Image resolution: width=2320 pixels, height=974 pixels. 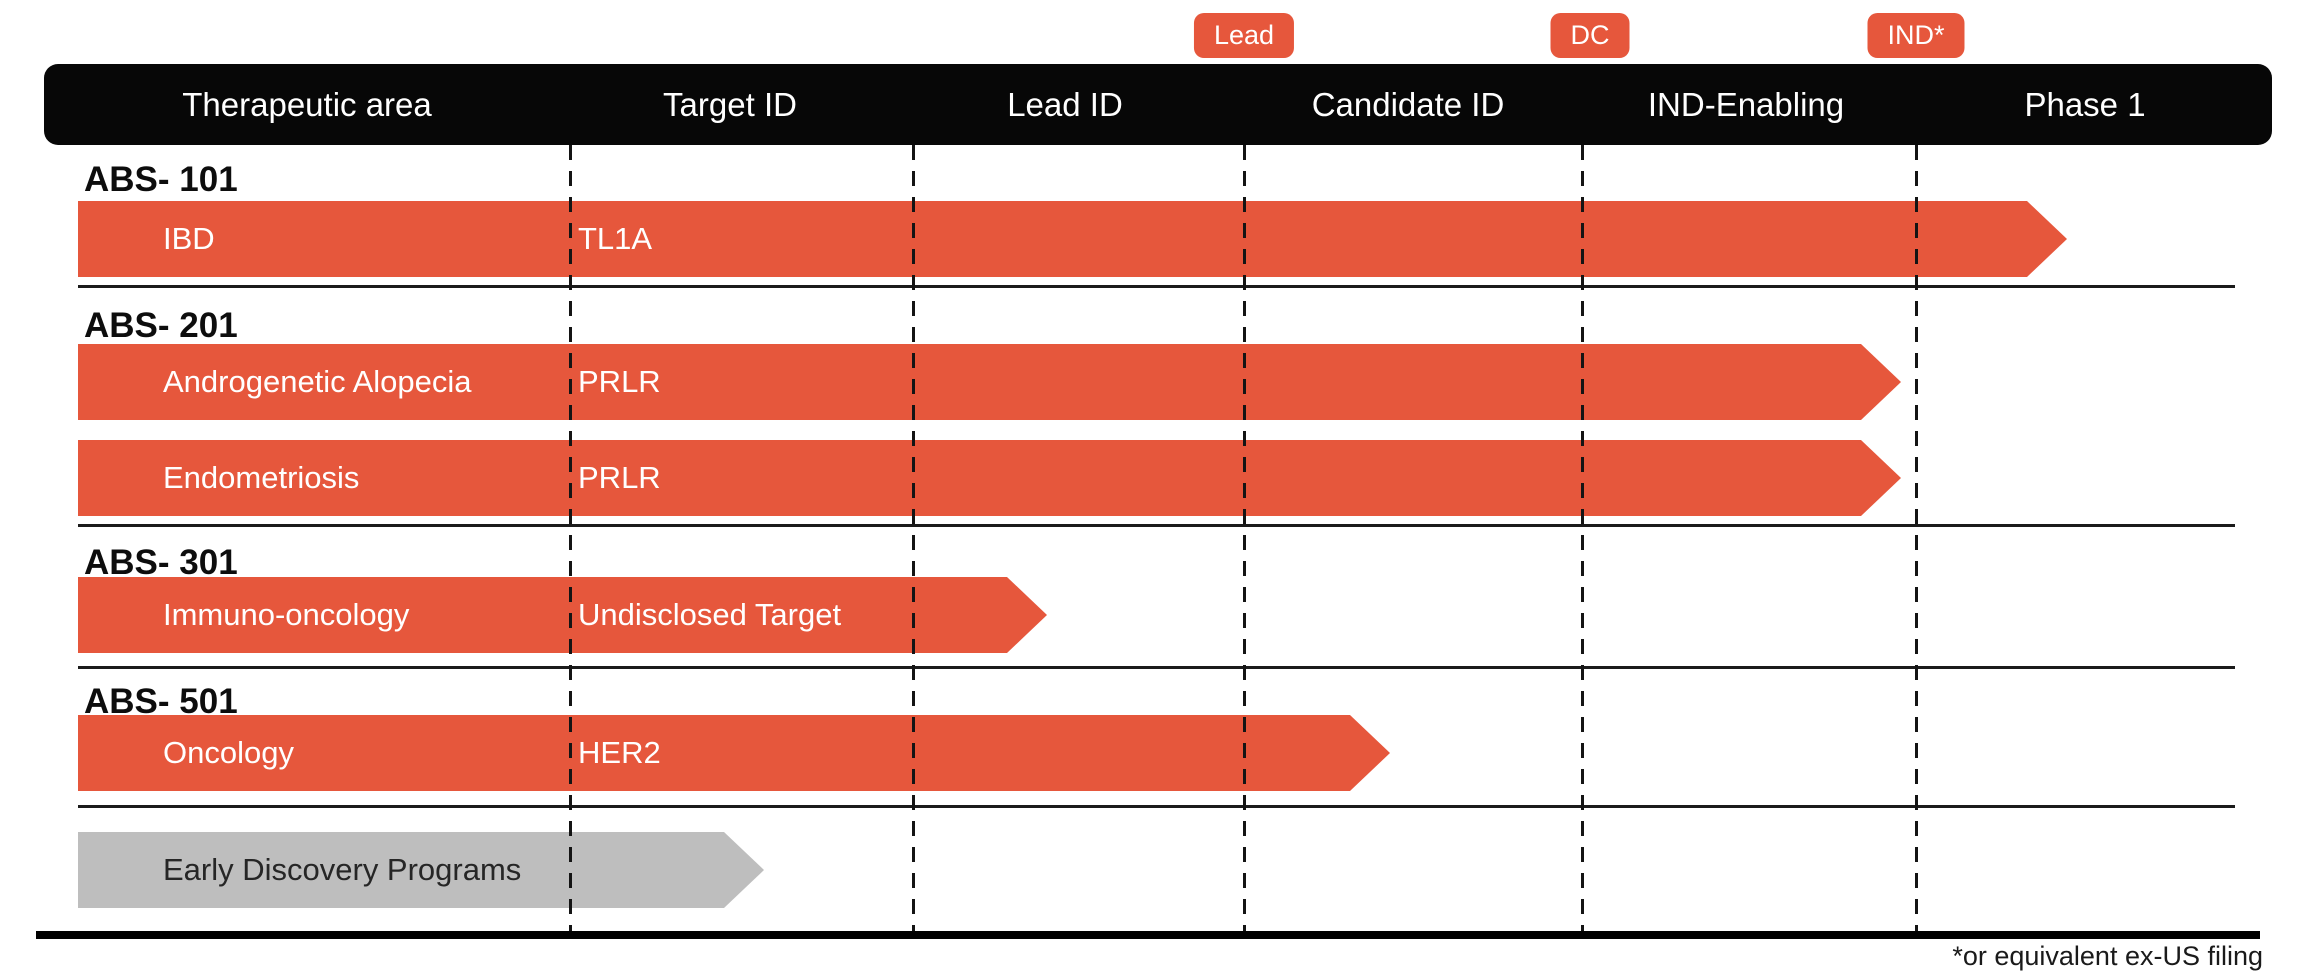 I want to click on column-header-phase-1: Phase 1, so click(x=2085, y=104).